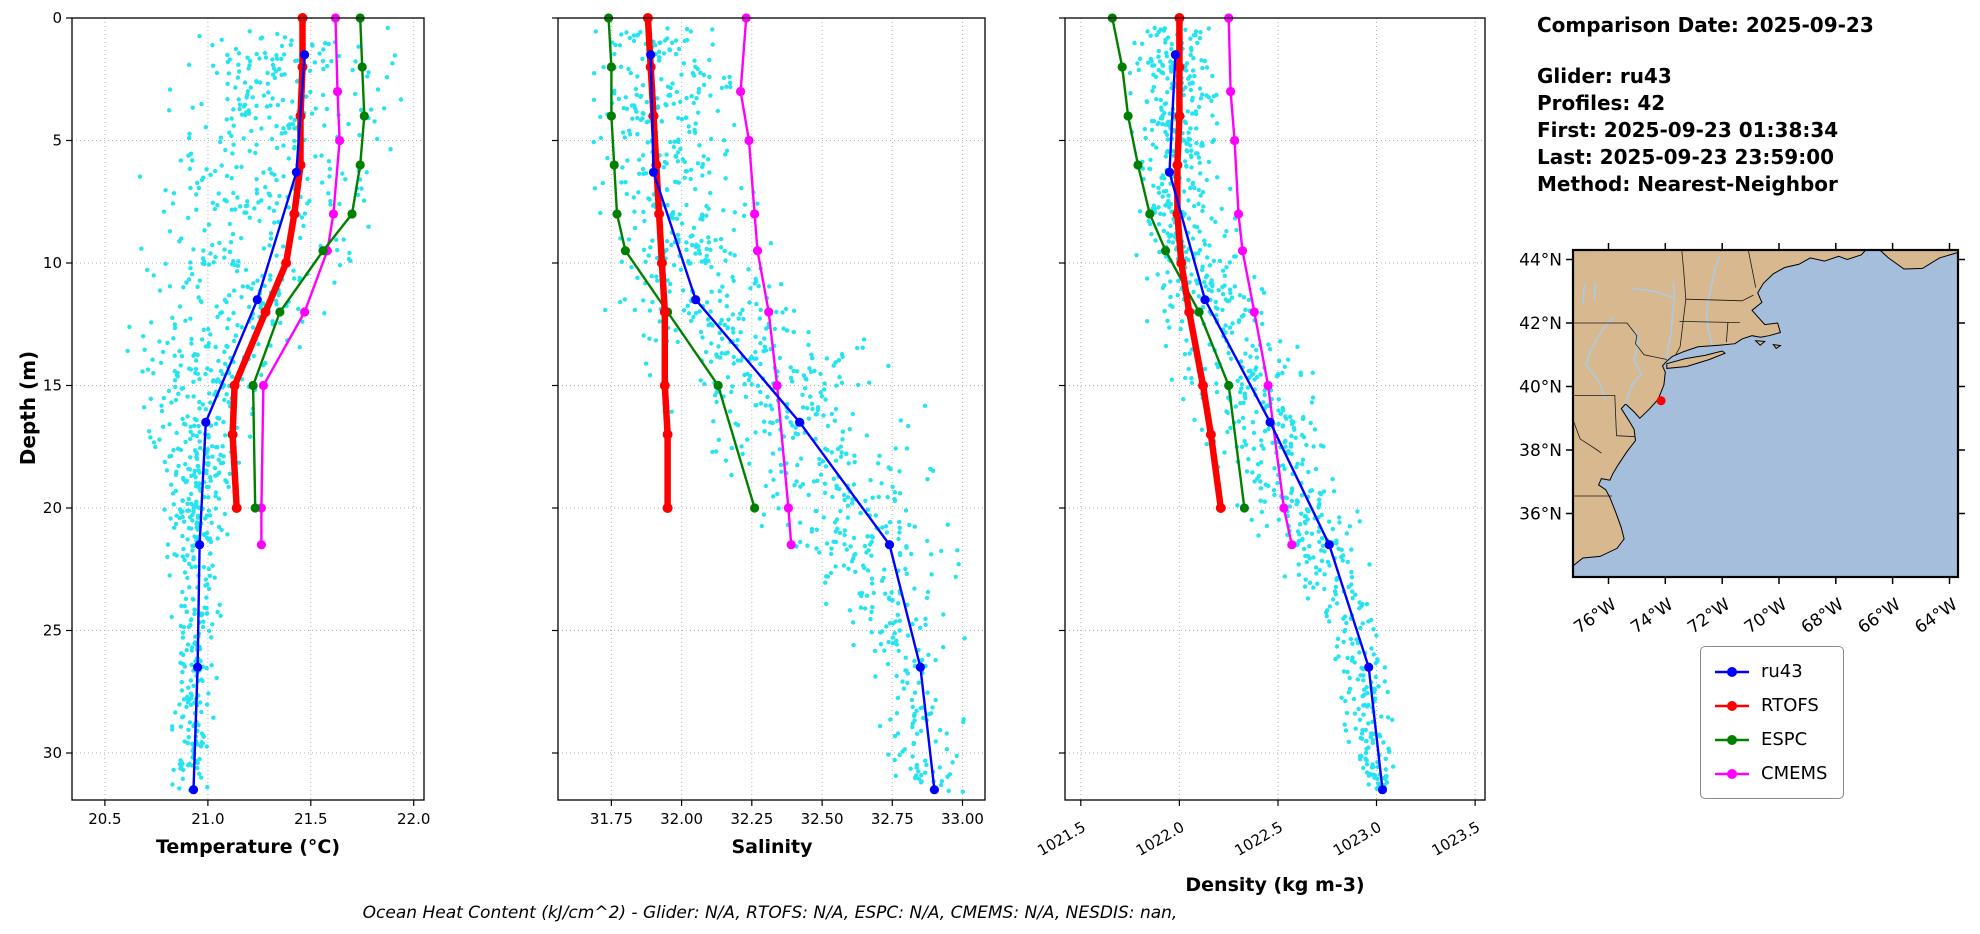 Image resolution: width=1980 pixels, height=934 pixels. Describe the element at coordinates (1540, 324) in the screenshot. I see `map-lat-label: 42°N` at that location.